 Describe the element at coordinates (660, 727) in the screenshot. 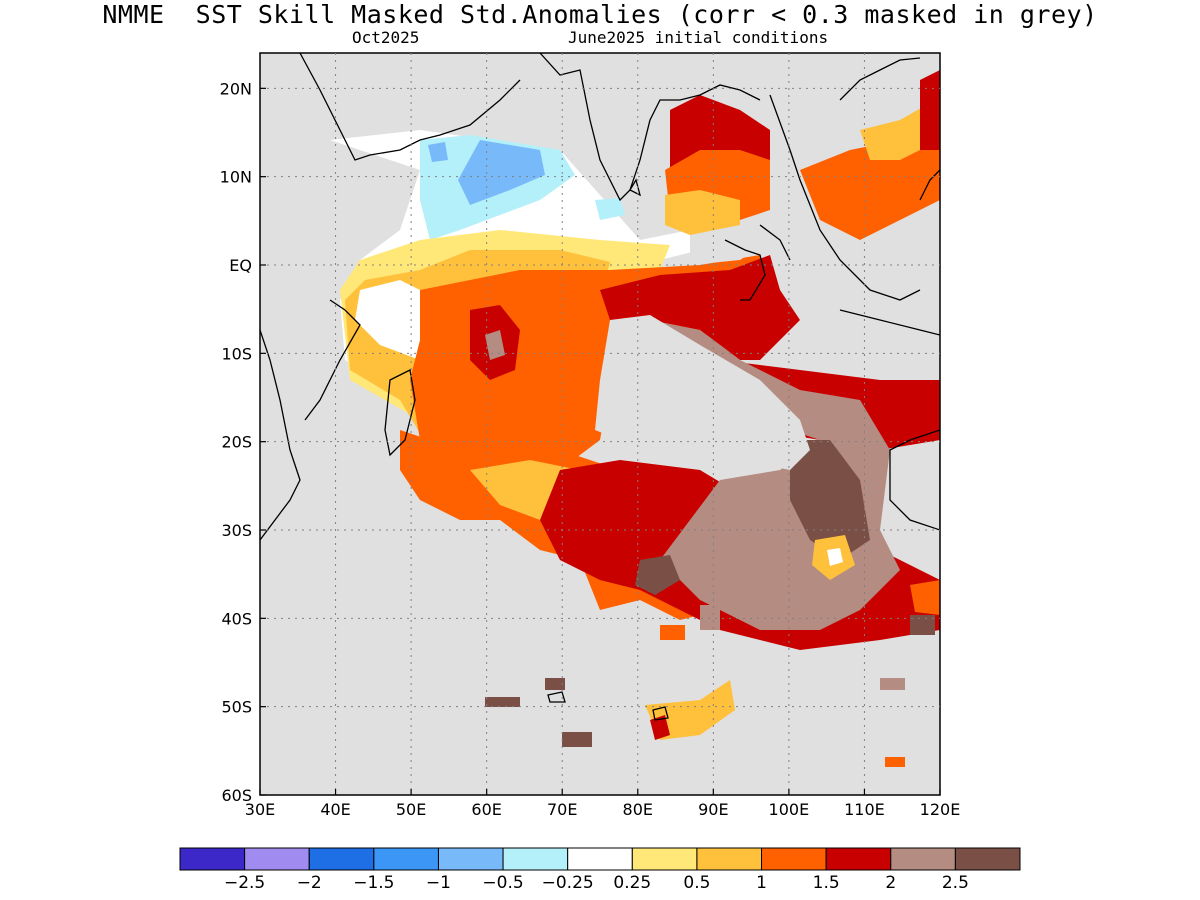

I see `patch-kerguelen-red` at that location.